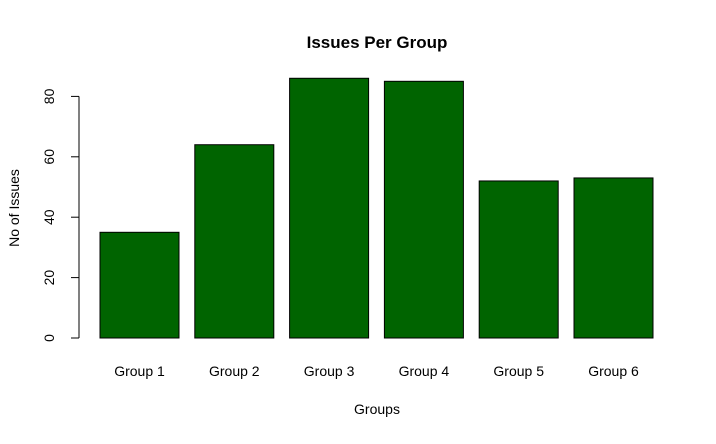 Image resolution: width=716 pixels, height=444 pixels. What do you see at coordinates (49, 278) in the screenshot?
I see `y-tick-label-20: 20` at bounding box center [49, 278].